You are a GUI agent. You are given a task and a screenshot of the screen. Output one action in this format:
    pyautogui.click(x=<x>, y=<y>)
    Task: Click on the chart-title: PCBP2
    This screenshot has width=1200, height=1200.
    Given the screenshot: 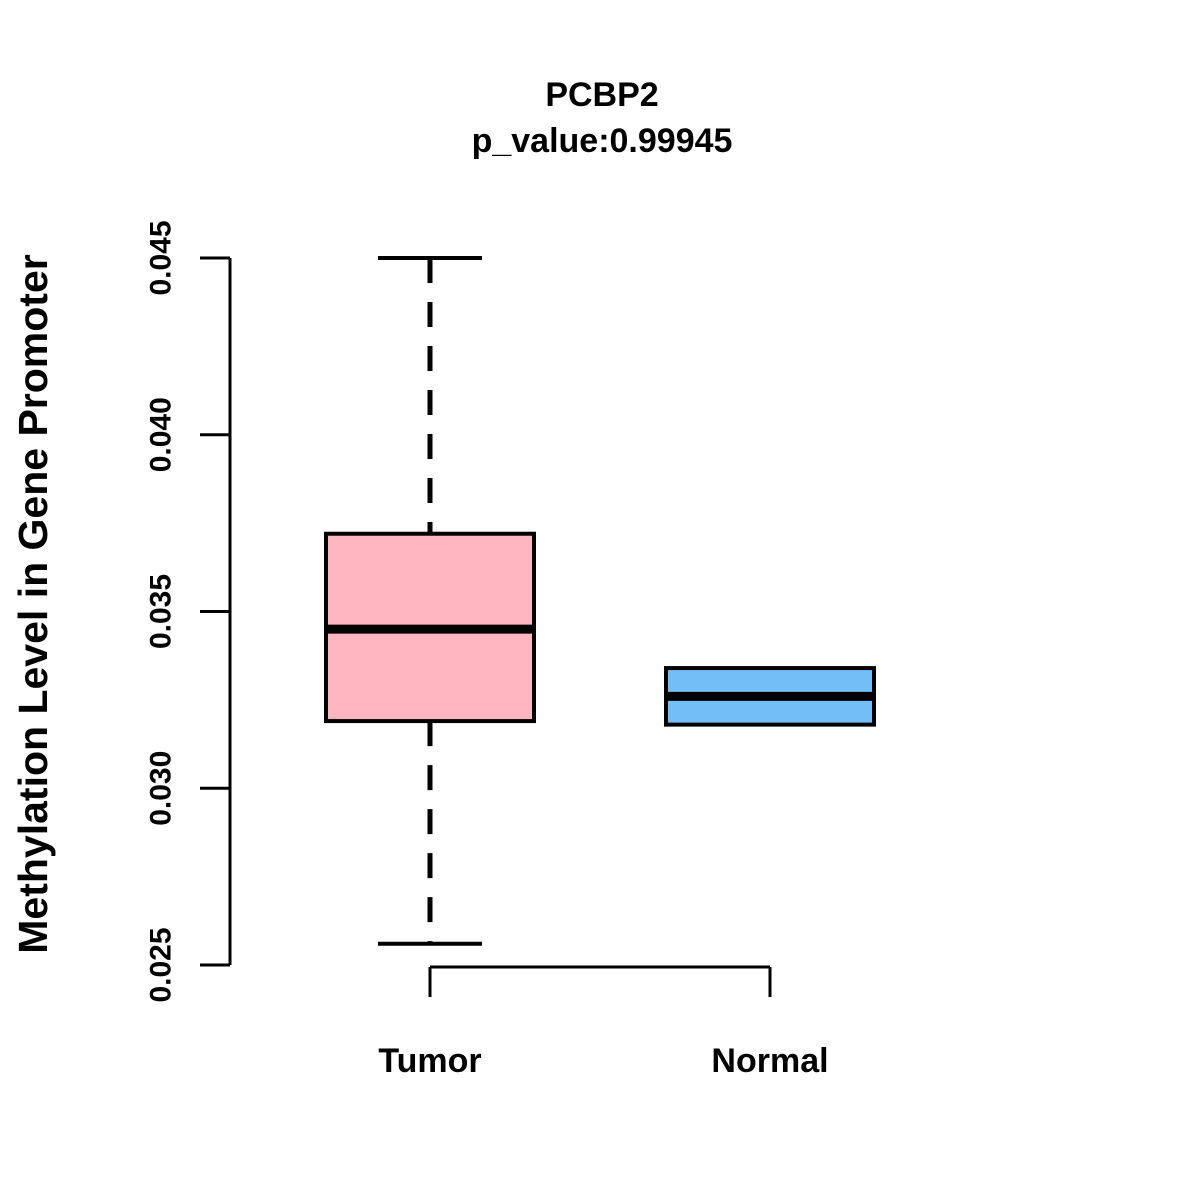 What is the action you would take?
    pyautogui.click(x=602, y=95)
    